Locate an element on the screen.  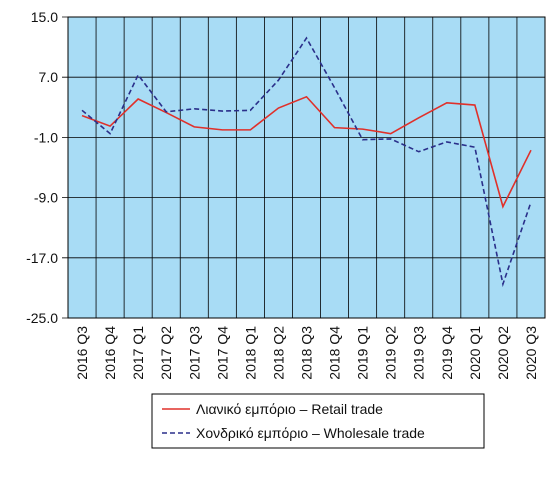
legend-label: Λιανικό εμπόριο – Retail trade is located at coordinates (289, 409).